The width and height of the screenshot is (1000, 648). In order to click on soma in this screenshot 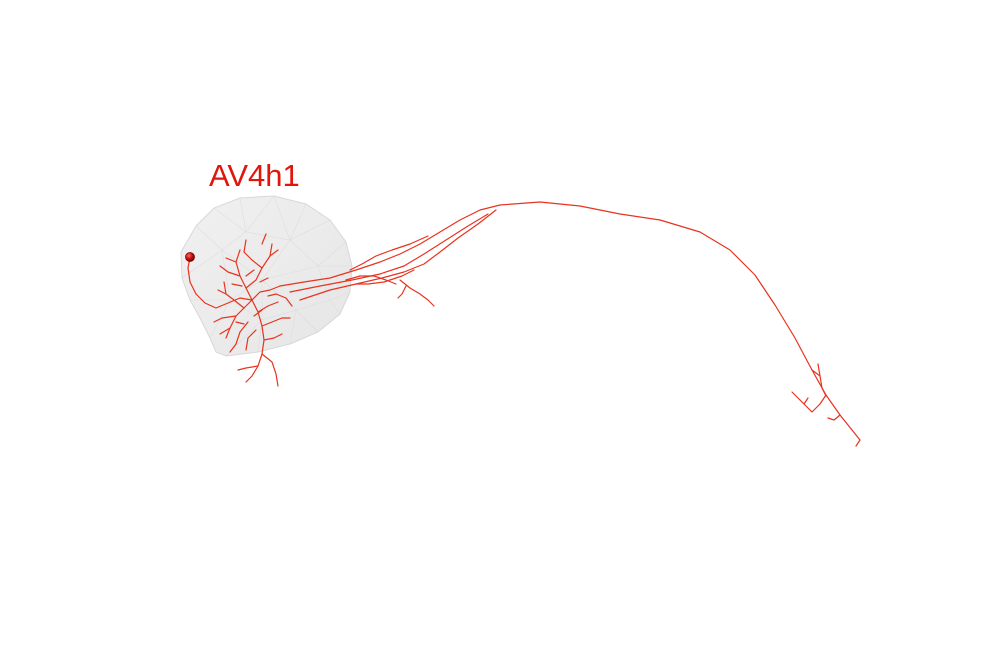, I will do `click(190, 257)`.